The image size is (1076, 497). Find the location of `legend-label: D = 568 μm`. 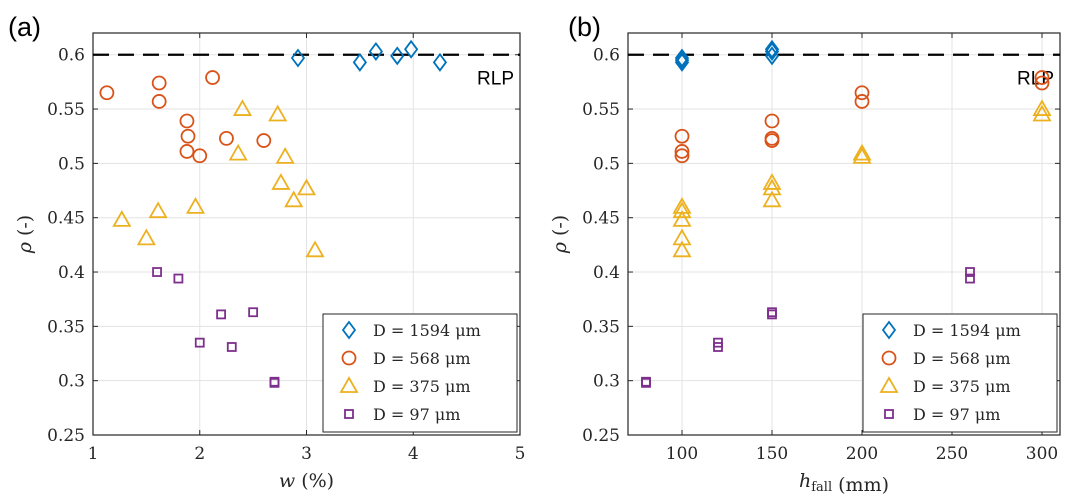

legend-label: D = 568 μm is located at coordinates (962, 358).